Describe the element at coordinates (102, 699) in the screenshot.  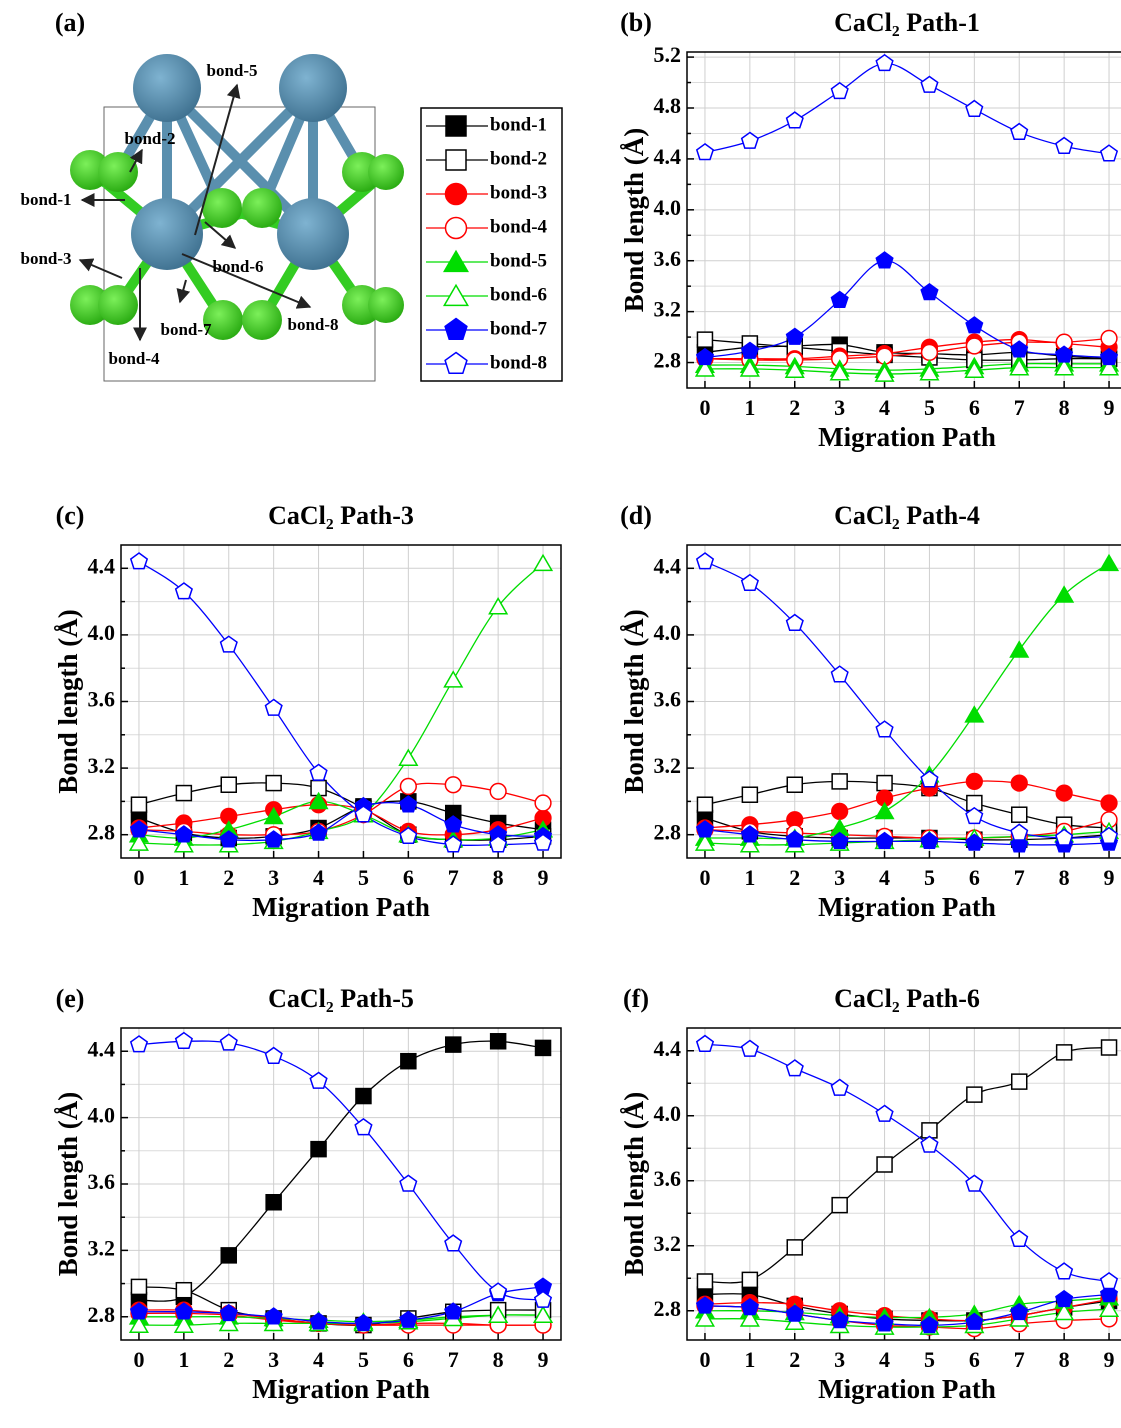
I see `y-tick-label: 3.6` at that location.